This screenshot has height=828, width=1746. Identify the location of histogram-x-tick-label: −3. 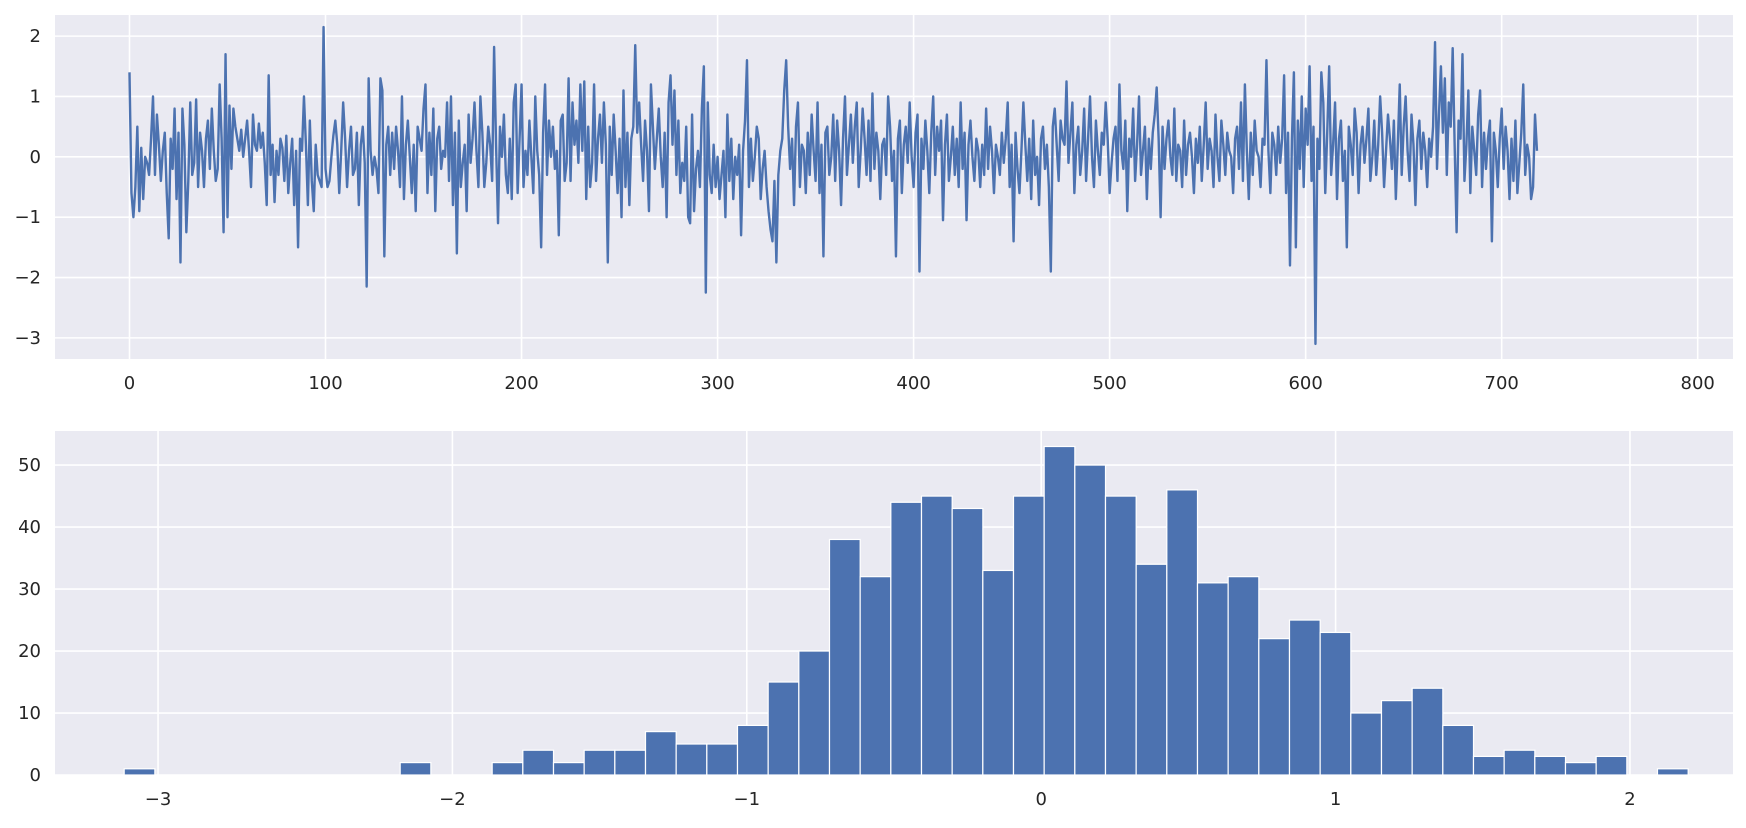
(158, 799).